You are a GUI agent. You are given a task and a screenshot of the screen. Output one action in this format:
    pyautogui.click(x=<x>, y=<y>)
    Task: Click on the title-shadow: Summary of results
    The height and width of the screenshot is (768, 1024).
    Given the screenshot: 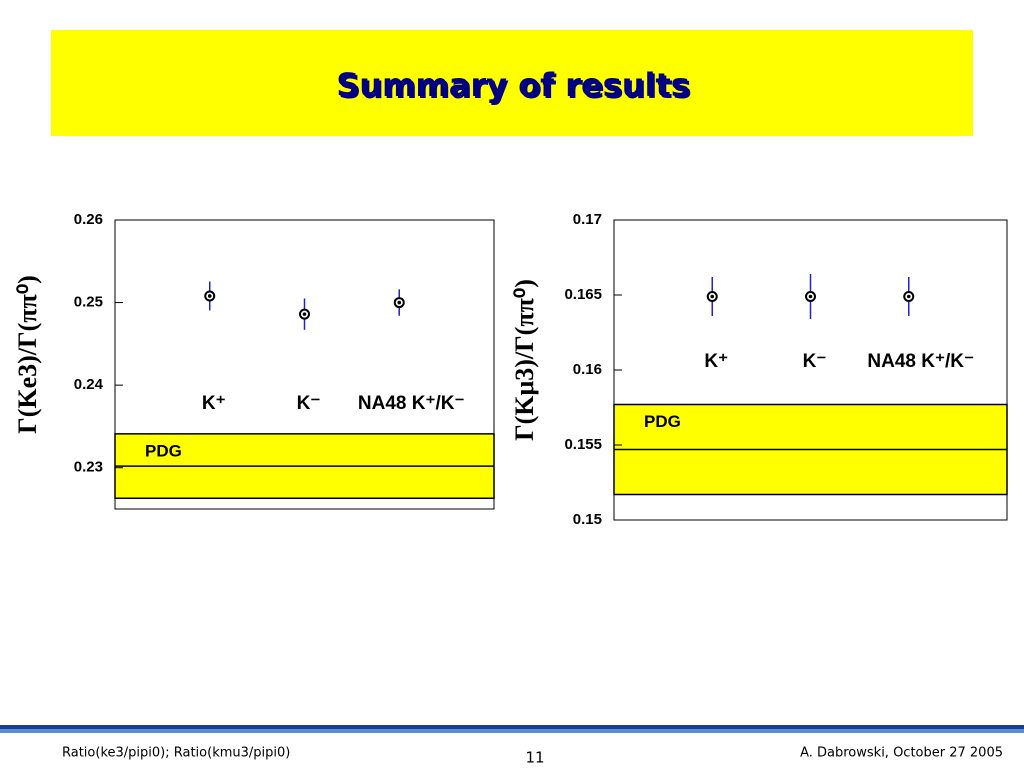 What is the action you would take?
    pyautogui.click(x=515, y=87)
    